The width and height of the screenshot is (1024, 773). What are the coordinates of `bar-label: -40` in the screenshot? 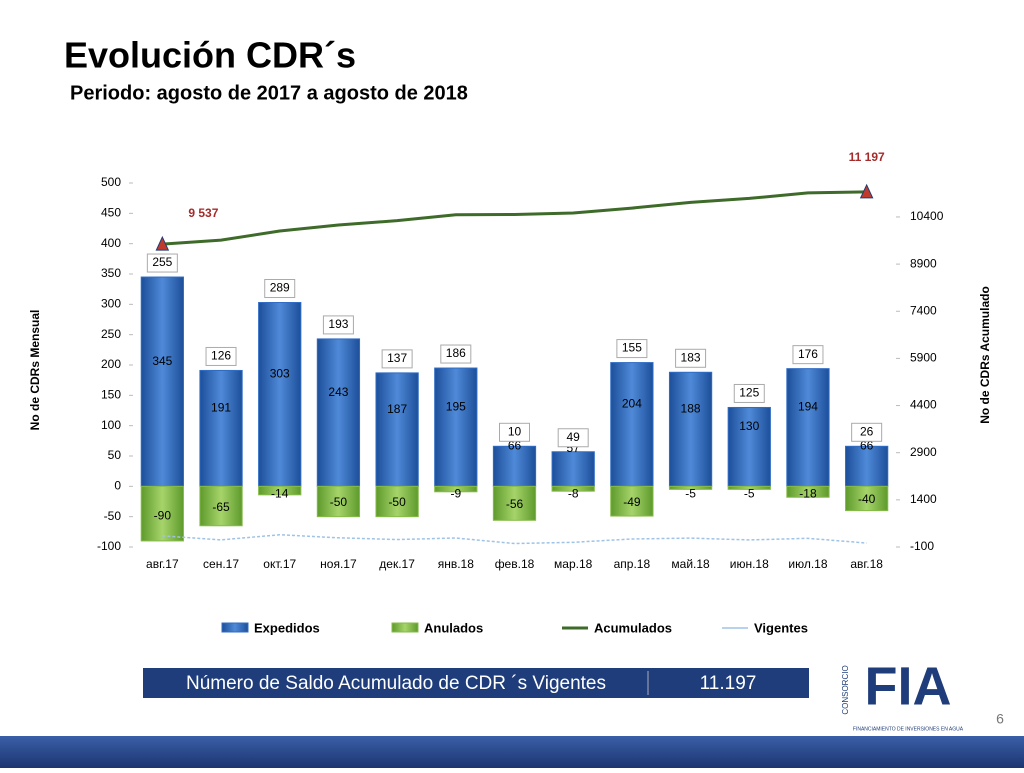 It's located at (867, 499).